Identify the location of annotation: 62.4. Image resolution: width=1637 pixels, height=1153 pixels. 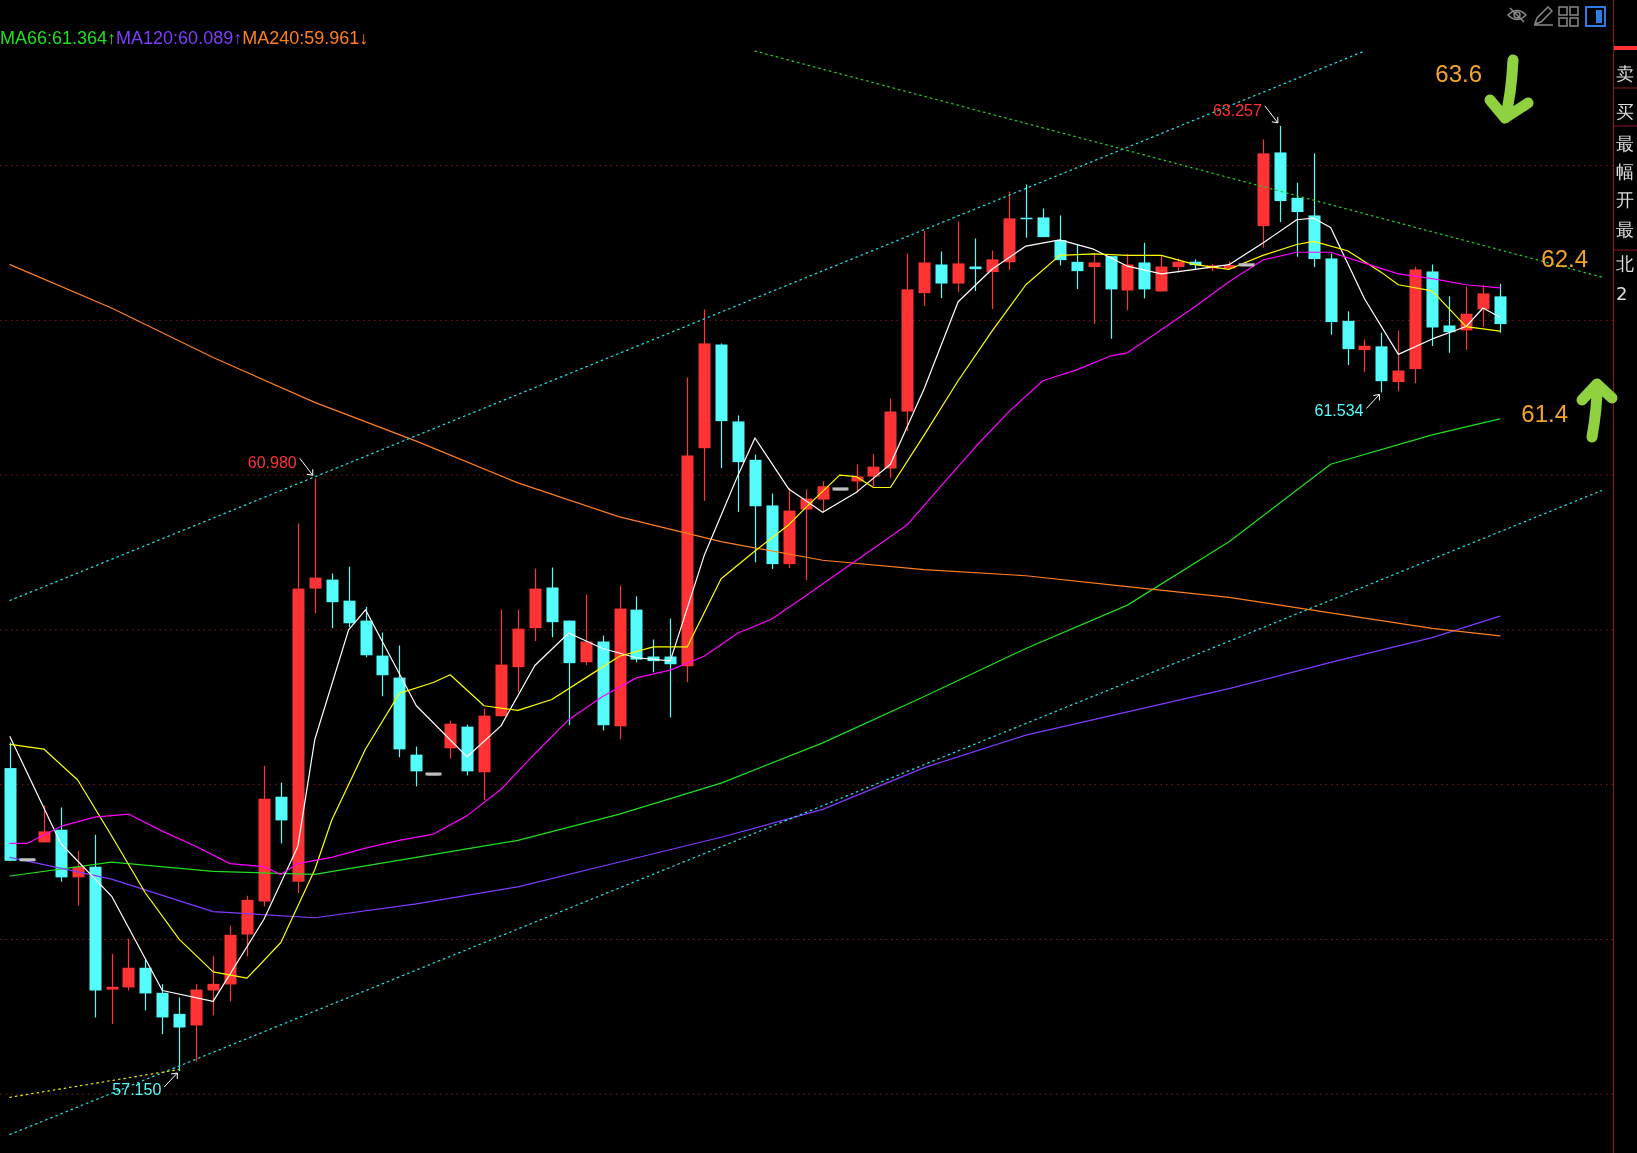
(1564, 259).